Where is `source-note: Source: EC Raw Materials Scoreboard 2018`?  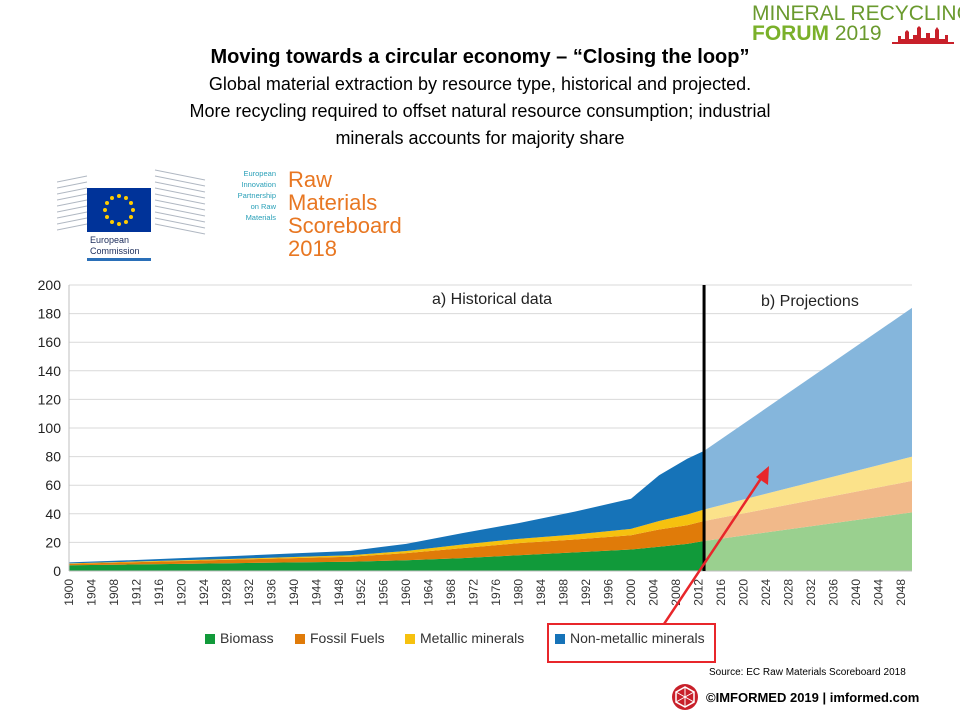 source-note: Source: EC Raw Materials Scoreboard 2018 is located at coordinates (807, 672).